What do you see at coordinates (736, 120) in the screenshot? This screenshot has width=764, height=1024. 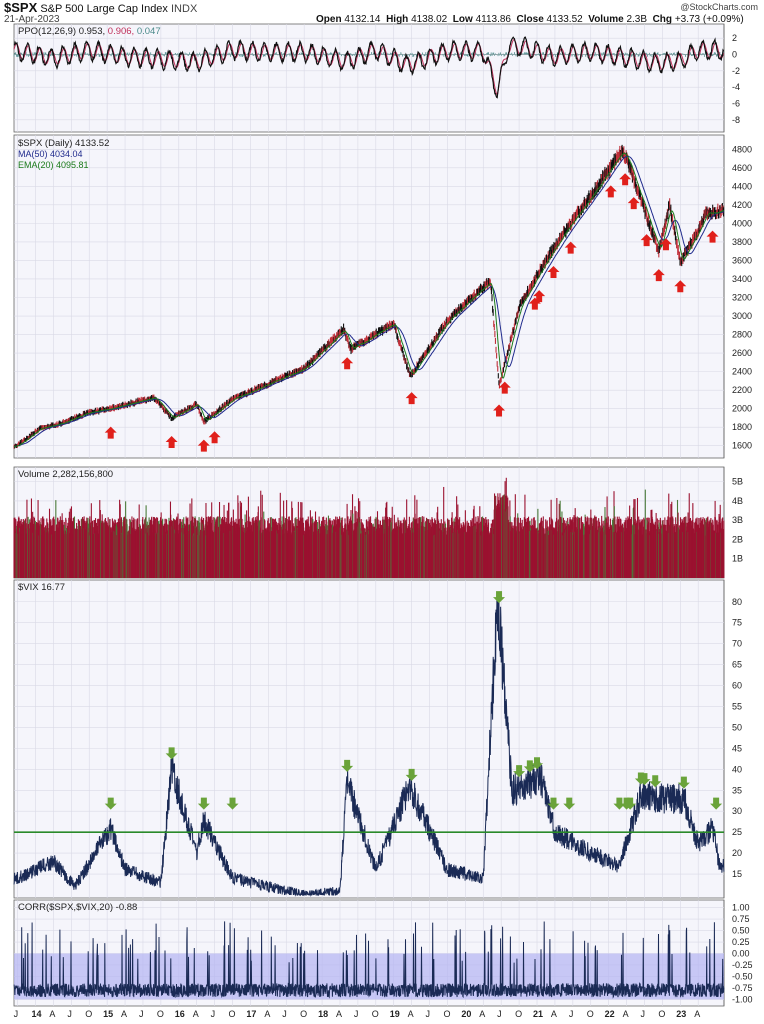 I see `y-tick-label: -8` at bounding box center [736, 120].